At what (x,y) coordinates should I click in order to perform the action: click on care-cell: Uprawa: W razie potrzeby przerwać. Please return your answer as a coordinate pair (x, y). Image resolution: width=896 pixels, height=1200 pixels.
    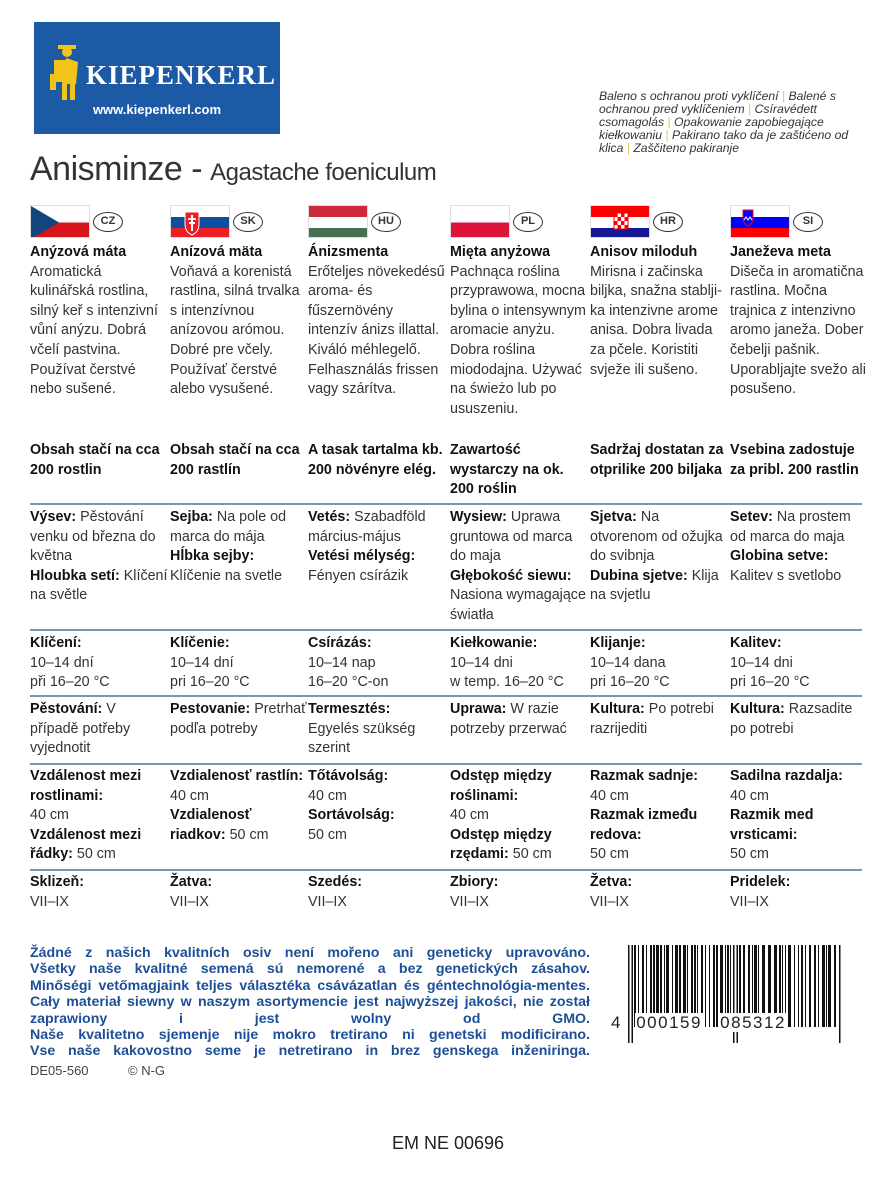
    Looking at the image, I should click on (519, 719).